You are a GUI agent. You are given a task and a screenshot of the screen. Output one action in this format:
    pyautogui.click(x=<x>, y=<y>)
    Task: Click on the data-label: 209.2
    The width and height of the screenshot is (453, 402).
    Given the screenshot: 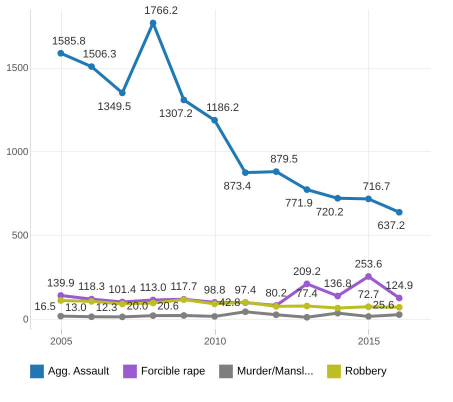 What is the action you would take?
    pyautogui.click(x=307, y=272)
    